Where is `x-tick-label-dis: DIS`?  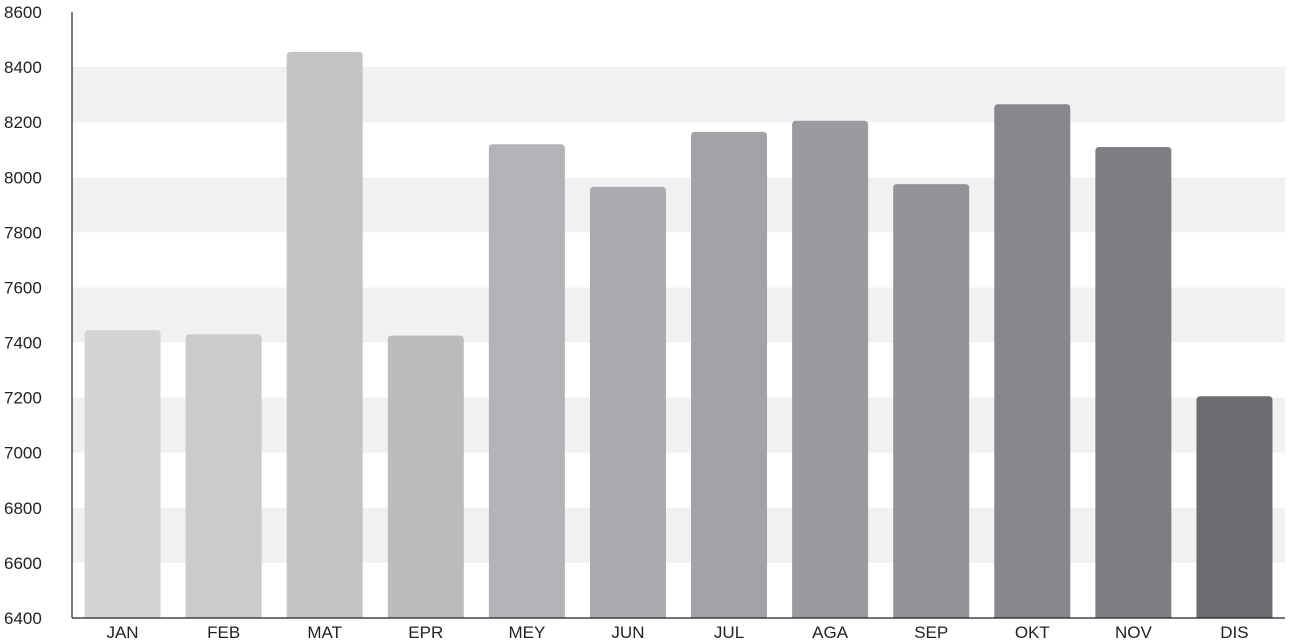 x-tick-label-dis: DIS is located at coordinates (1234, 632).